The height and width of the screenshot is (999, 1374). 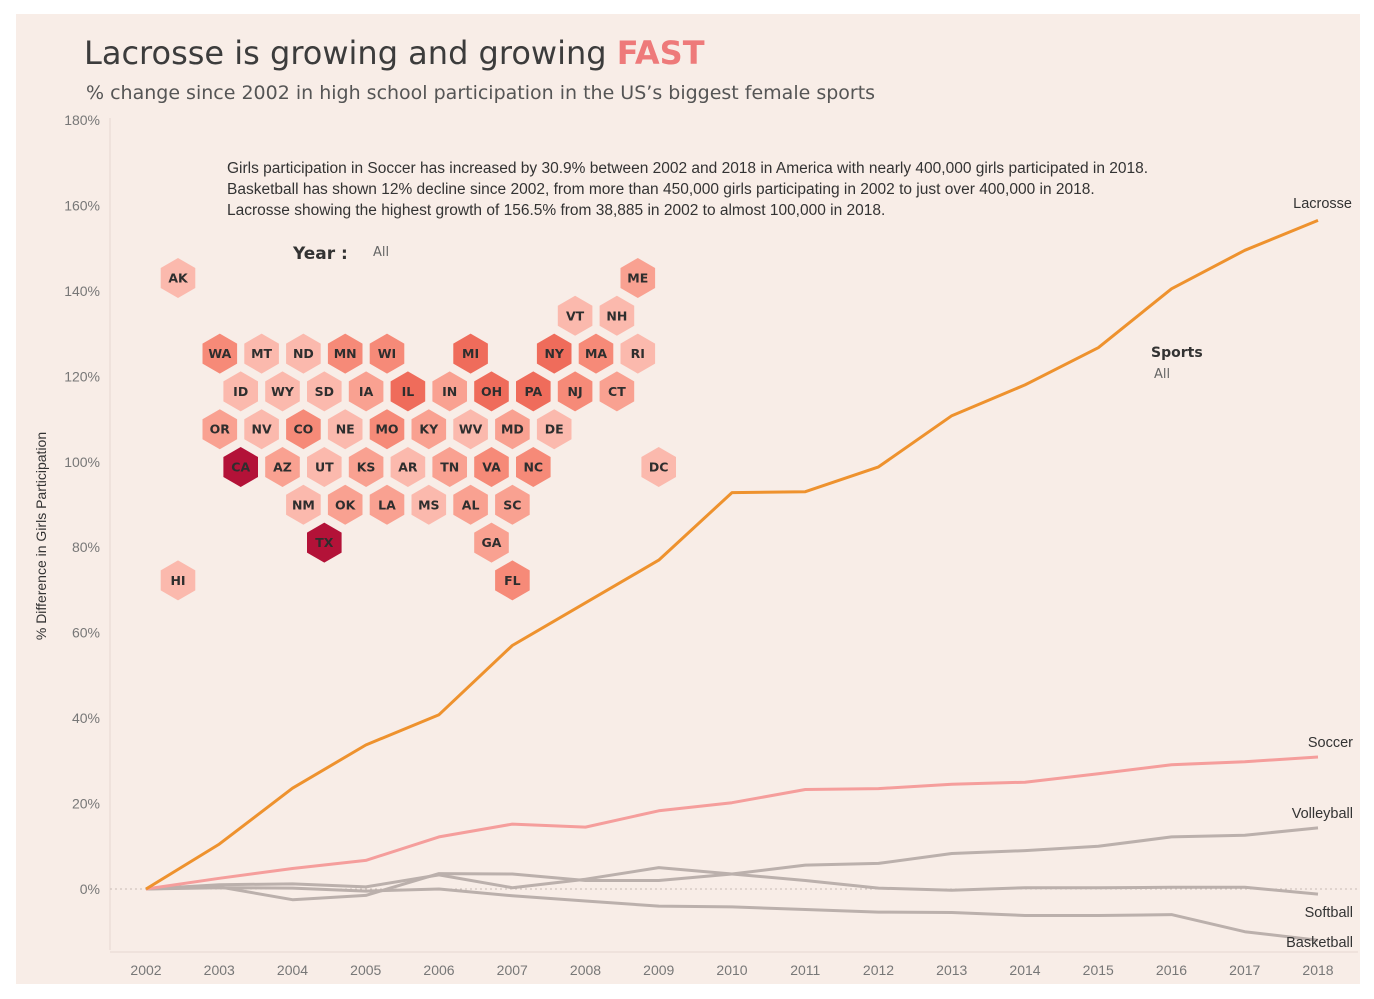 I want to click on hex-state-ut: UT, so click(x=324, y=467).